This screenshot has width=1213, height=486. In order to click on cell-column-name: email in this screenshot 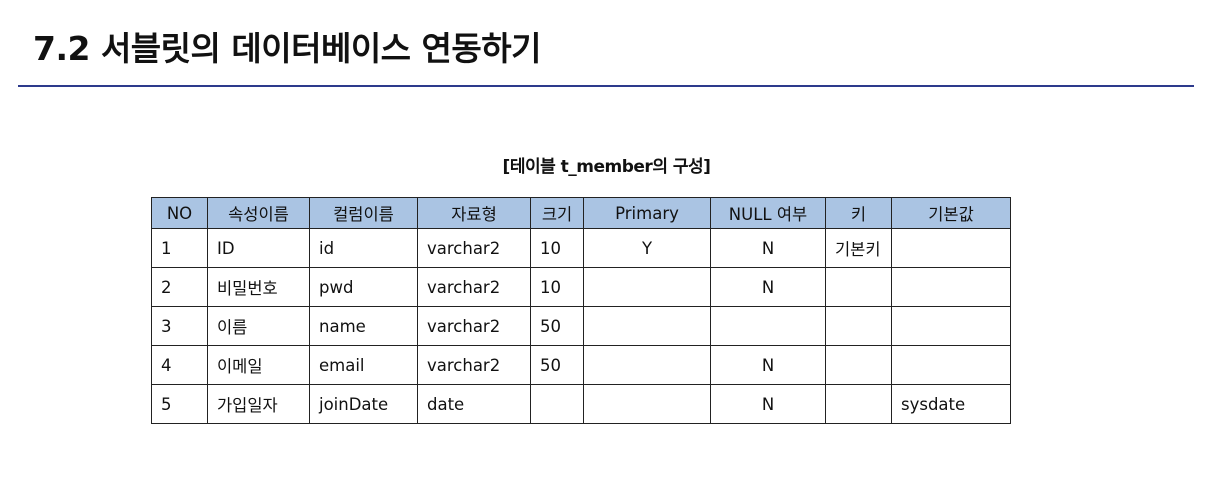, I will do `click(363, 365)`.